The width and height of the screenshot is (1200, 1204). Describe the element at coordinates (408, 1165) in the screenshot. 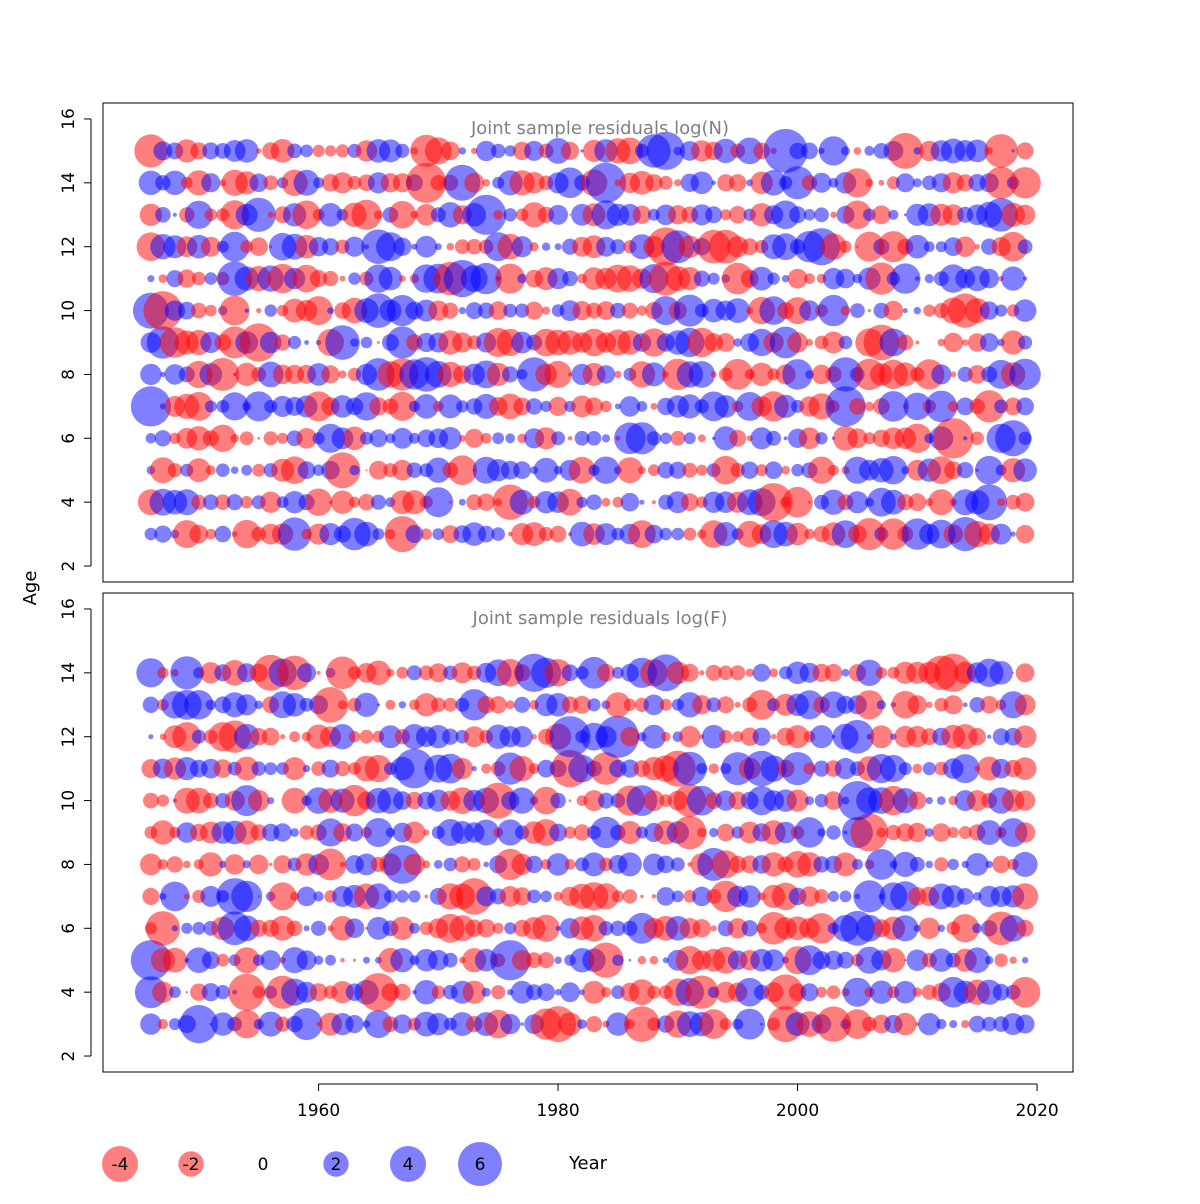

I see `legend-label: 4` at that location.